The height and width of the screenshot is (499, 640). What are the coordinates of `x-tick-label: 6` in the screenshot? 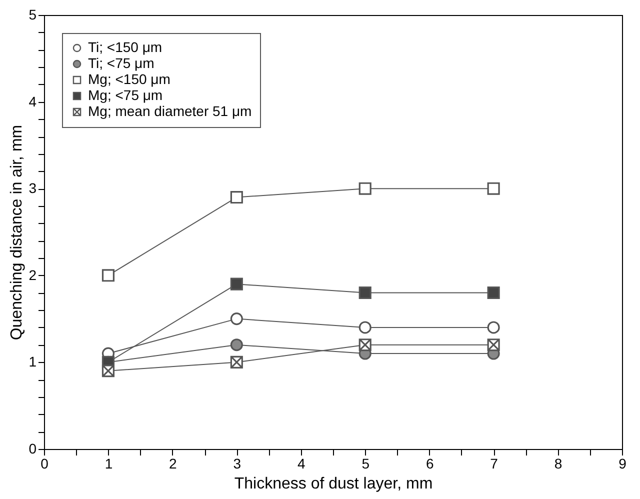 It's located at (430, 464).